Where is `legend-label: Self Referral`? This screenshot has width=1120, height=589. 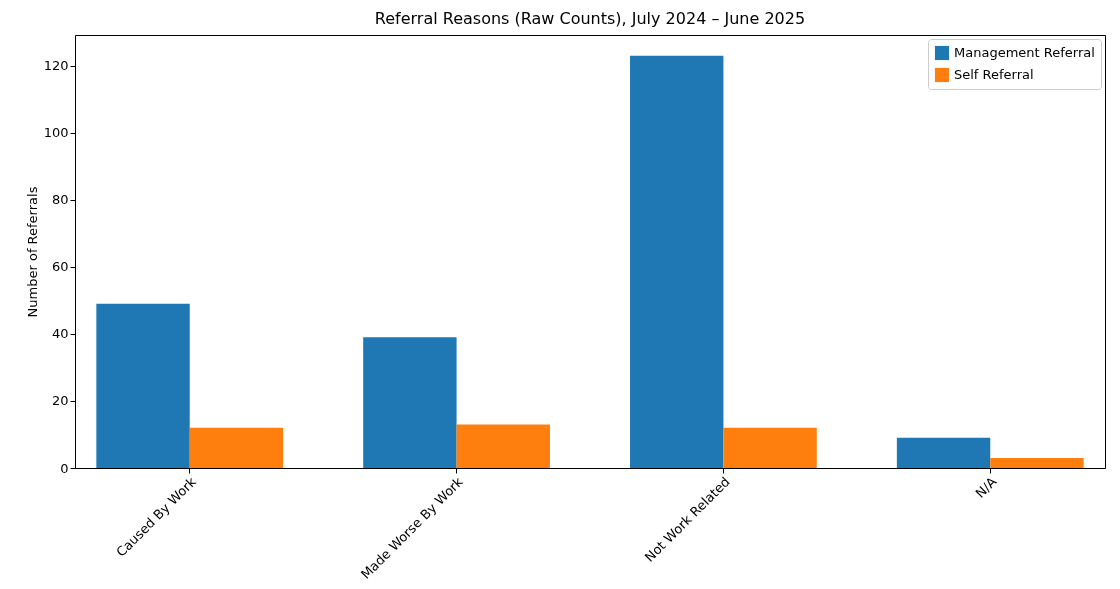
legend-label: Self Referral is located at coordinates (994, 74).